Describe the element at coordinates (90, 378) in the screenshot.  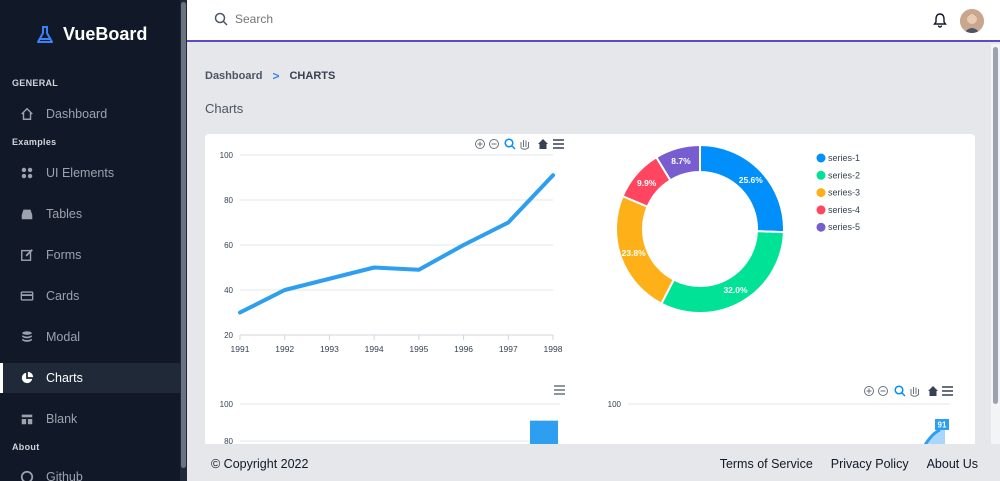
I see `sidebar-item-charts: Charts` at that location.